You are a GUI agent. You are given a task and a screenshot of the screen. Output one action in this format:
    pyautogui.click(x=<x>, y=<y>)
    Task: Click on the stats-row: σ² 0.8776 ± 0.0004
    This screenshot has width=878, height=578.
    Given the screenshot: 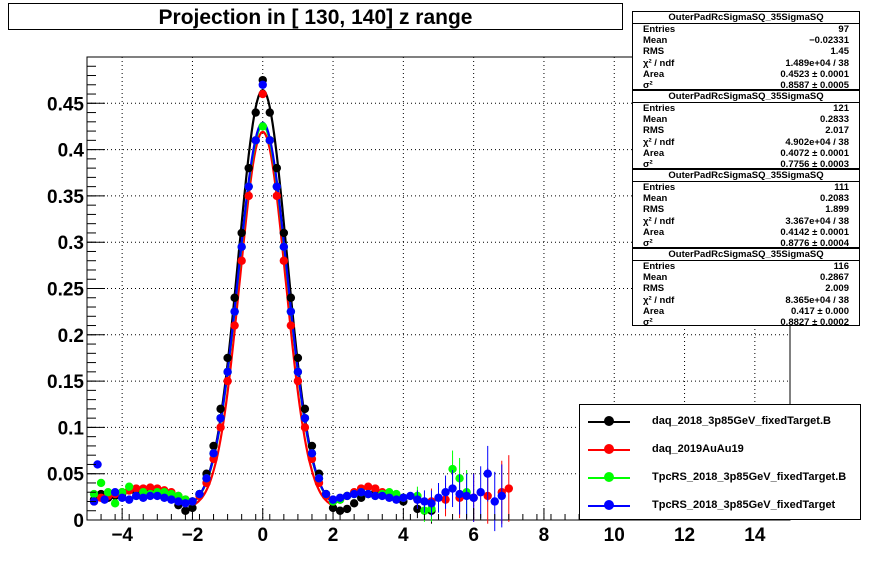 What is the action you would take?
    pyautogui.click(x=746, y=243)
    